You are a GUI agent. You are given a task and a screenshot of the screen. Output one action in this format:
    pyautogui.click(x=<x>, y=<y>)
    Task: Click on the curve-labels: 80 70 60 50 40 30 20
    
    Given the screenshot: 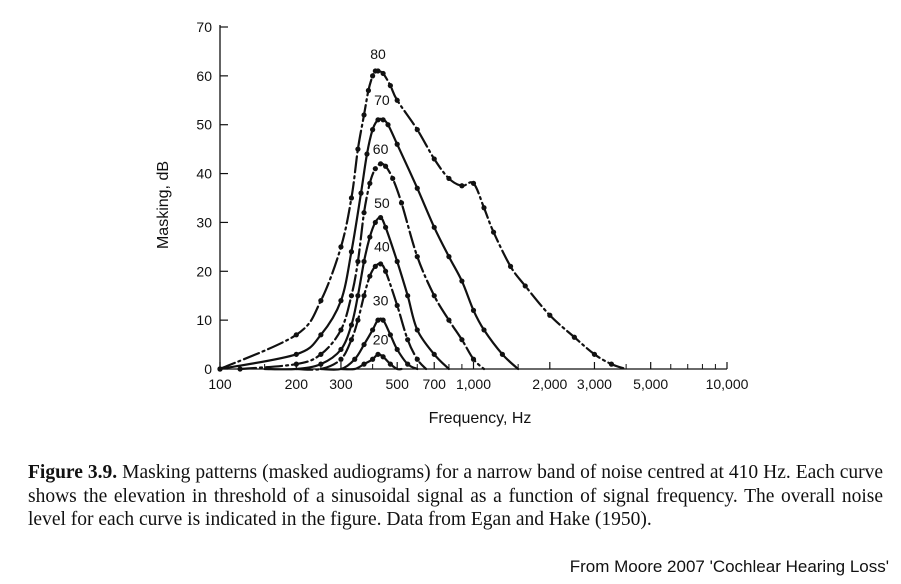 What is the action you would take?
    pyautogui.click(x=380, y=197)
    